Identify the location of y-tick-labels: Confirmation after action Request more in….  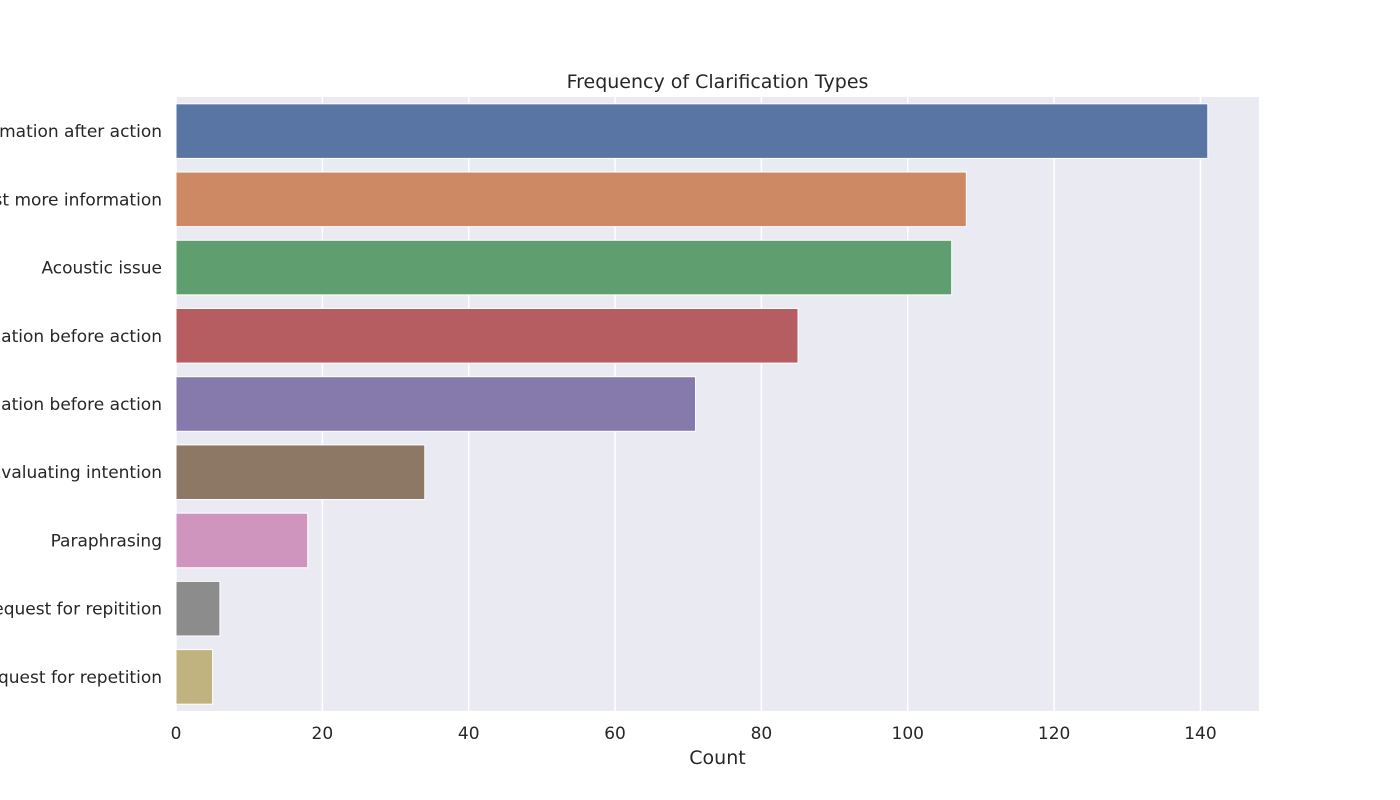
(81, 405).